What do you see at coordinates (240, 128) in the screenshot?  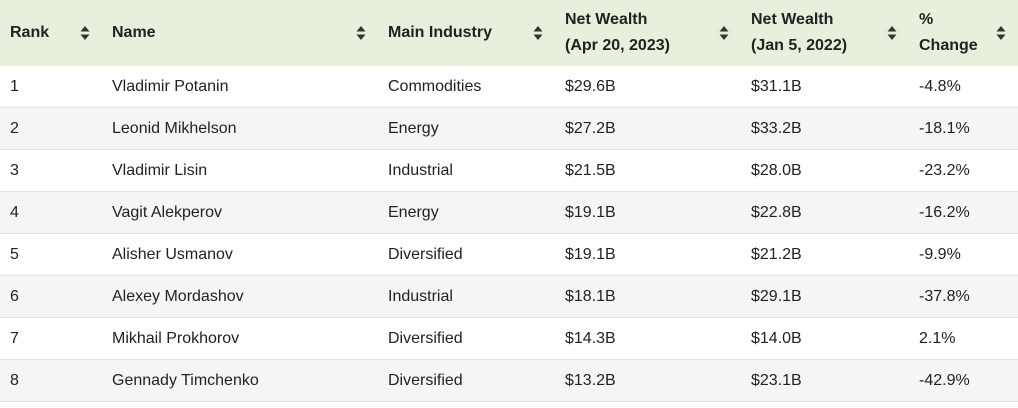 I see `cell-name: Leonid Mikhelson` at bounding box center [240, 128].